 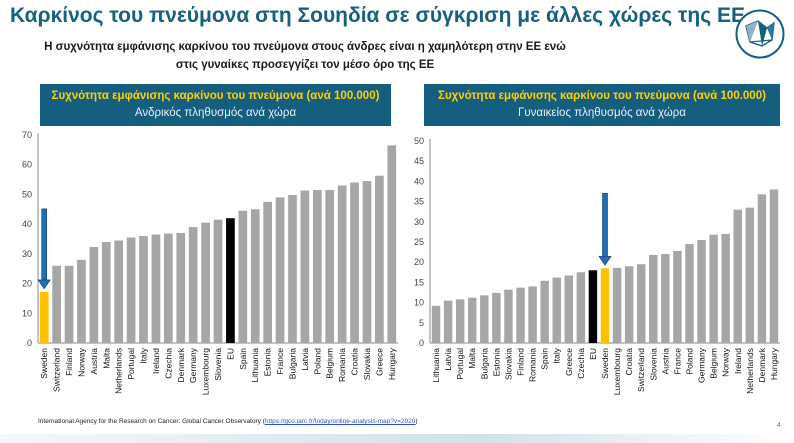 What do you see at coordinates (367, 364) in the screenshot?
I see `male-category-label: Slovakia` at bounding box center [367, 364].